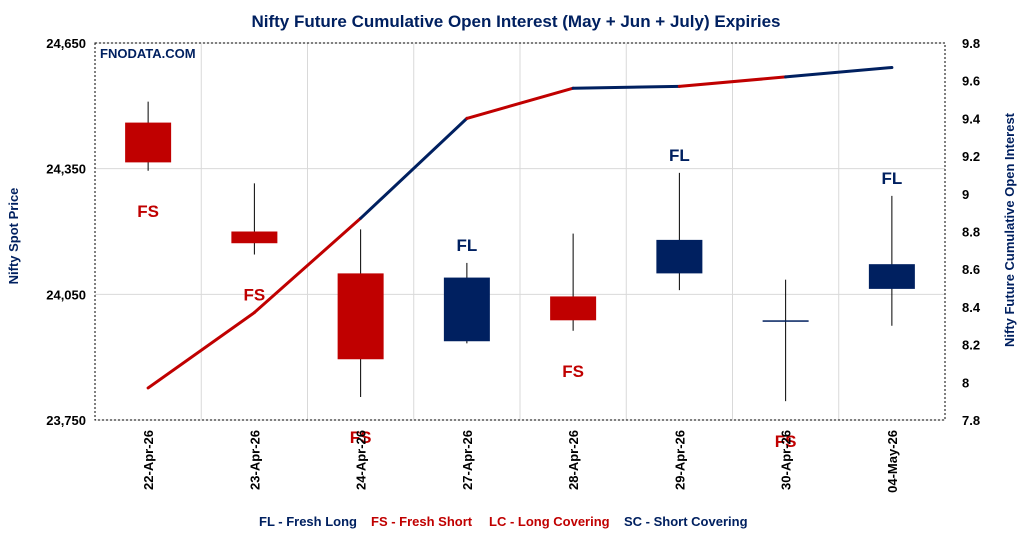 The height and width of the screenshot is (533, 1024). What do you see at coordinates (66, 169) in the screenshot?
I see `y-left-tick-label: 24,350` at bounding box center [66, 169].